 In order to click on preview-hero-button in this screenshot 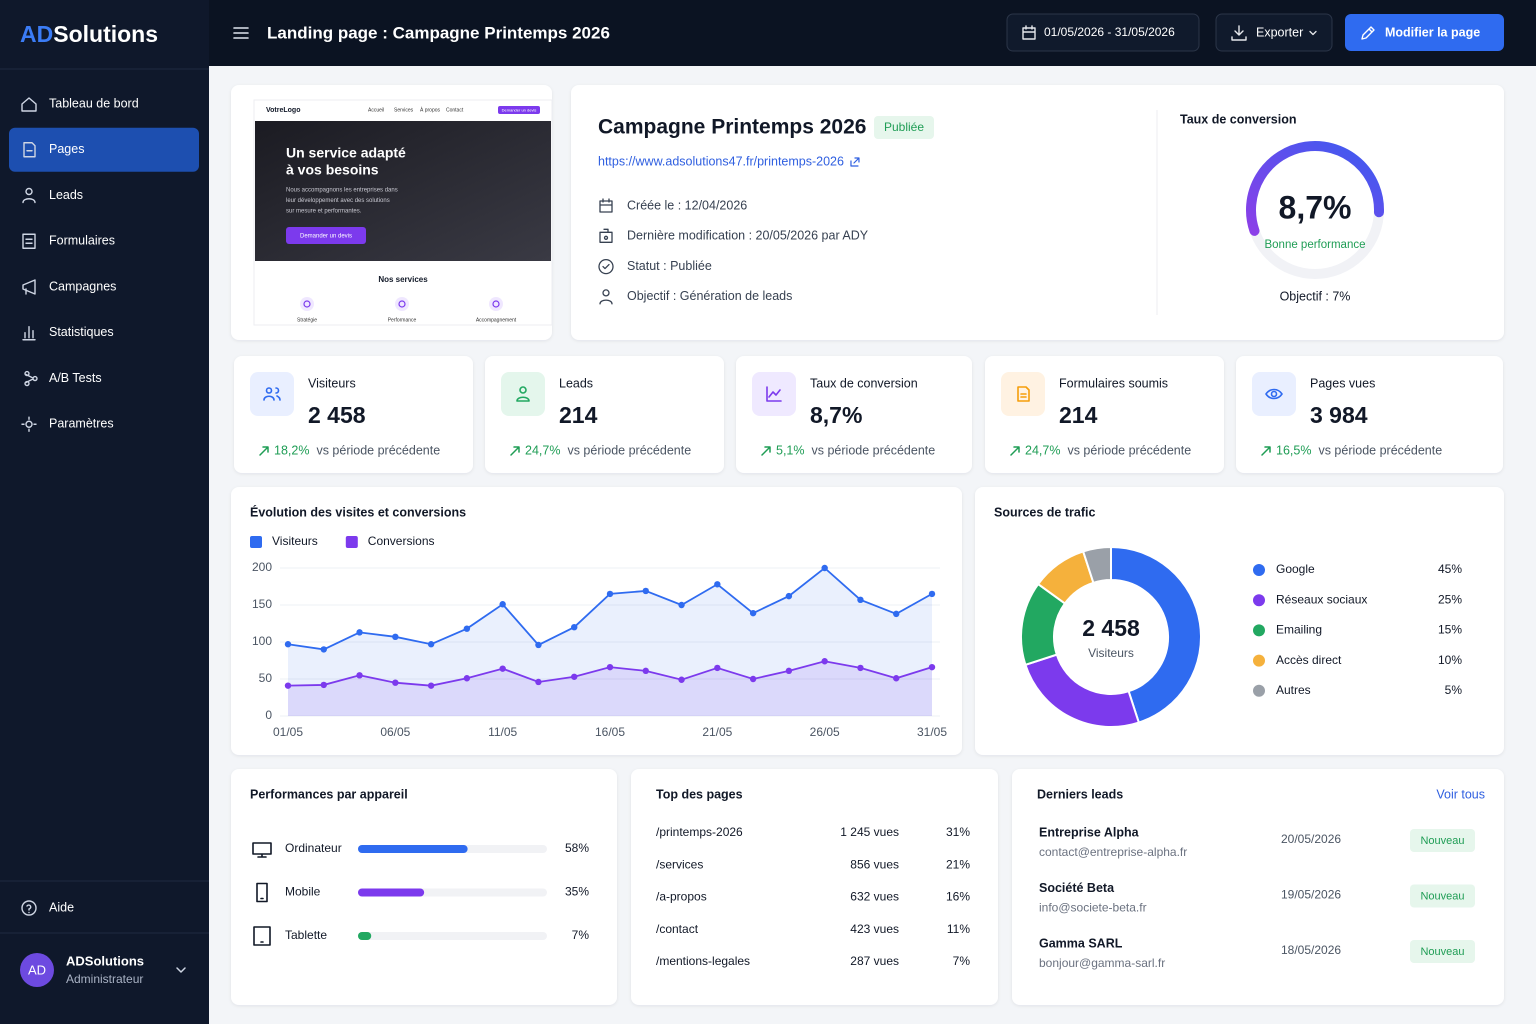, I will do `click(326, 235)`.